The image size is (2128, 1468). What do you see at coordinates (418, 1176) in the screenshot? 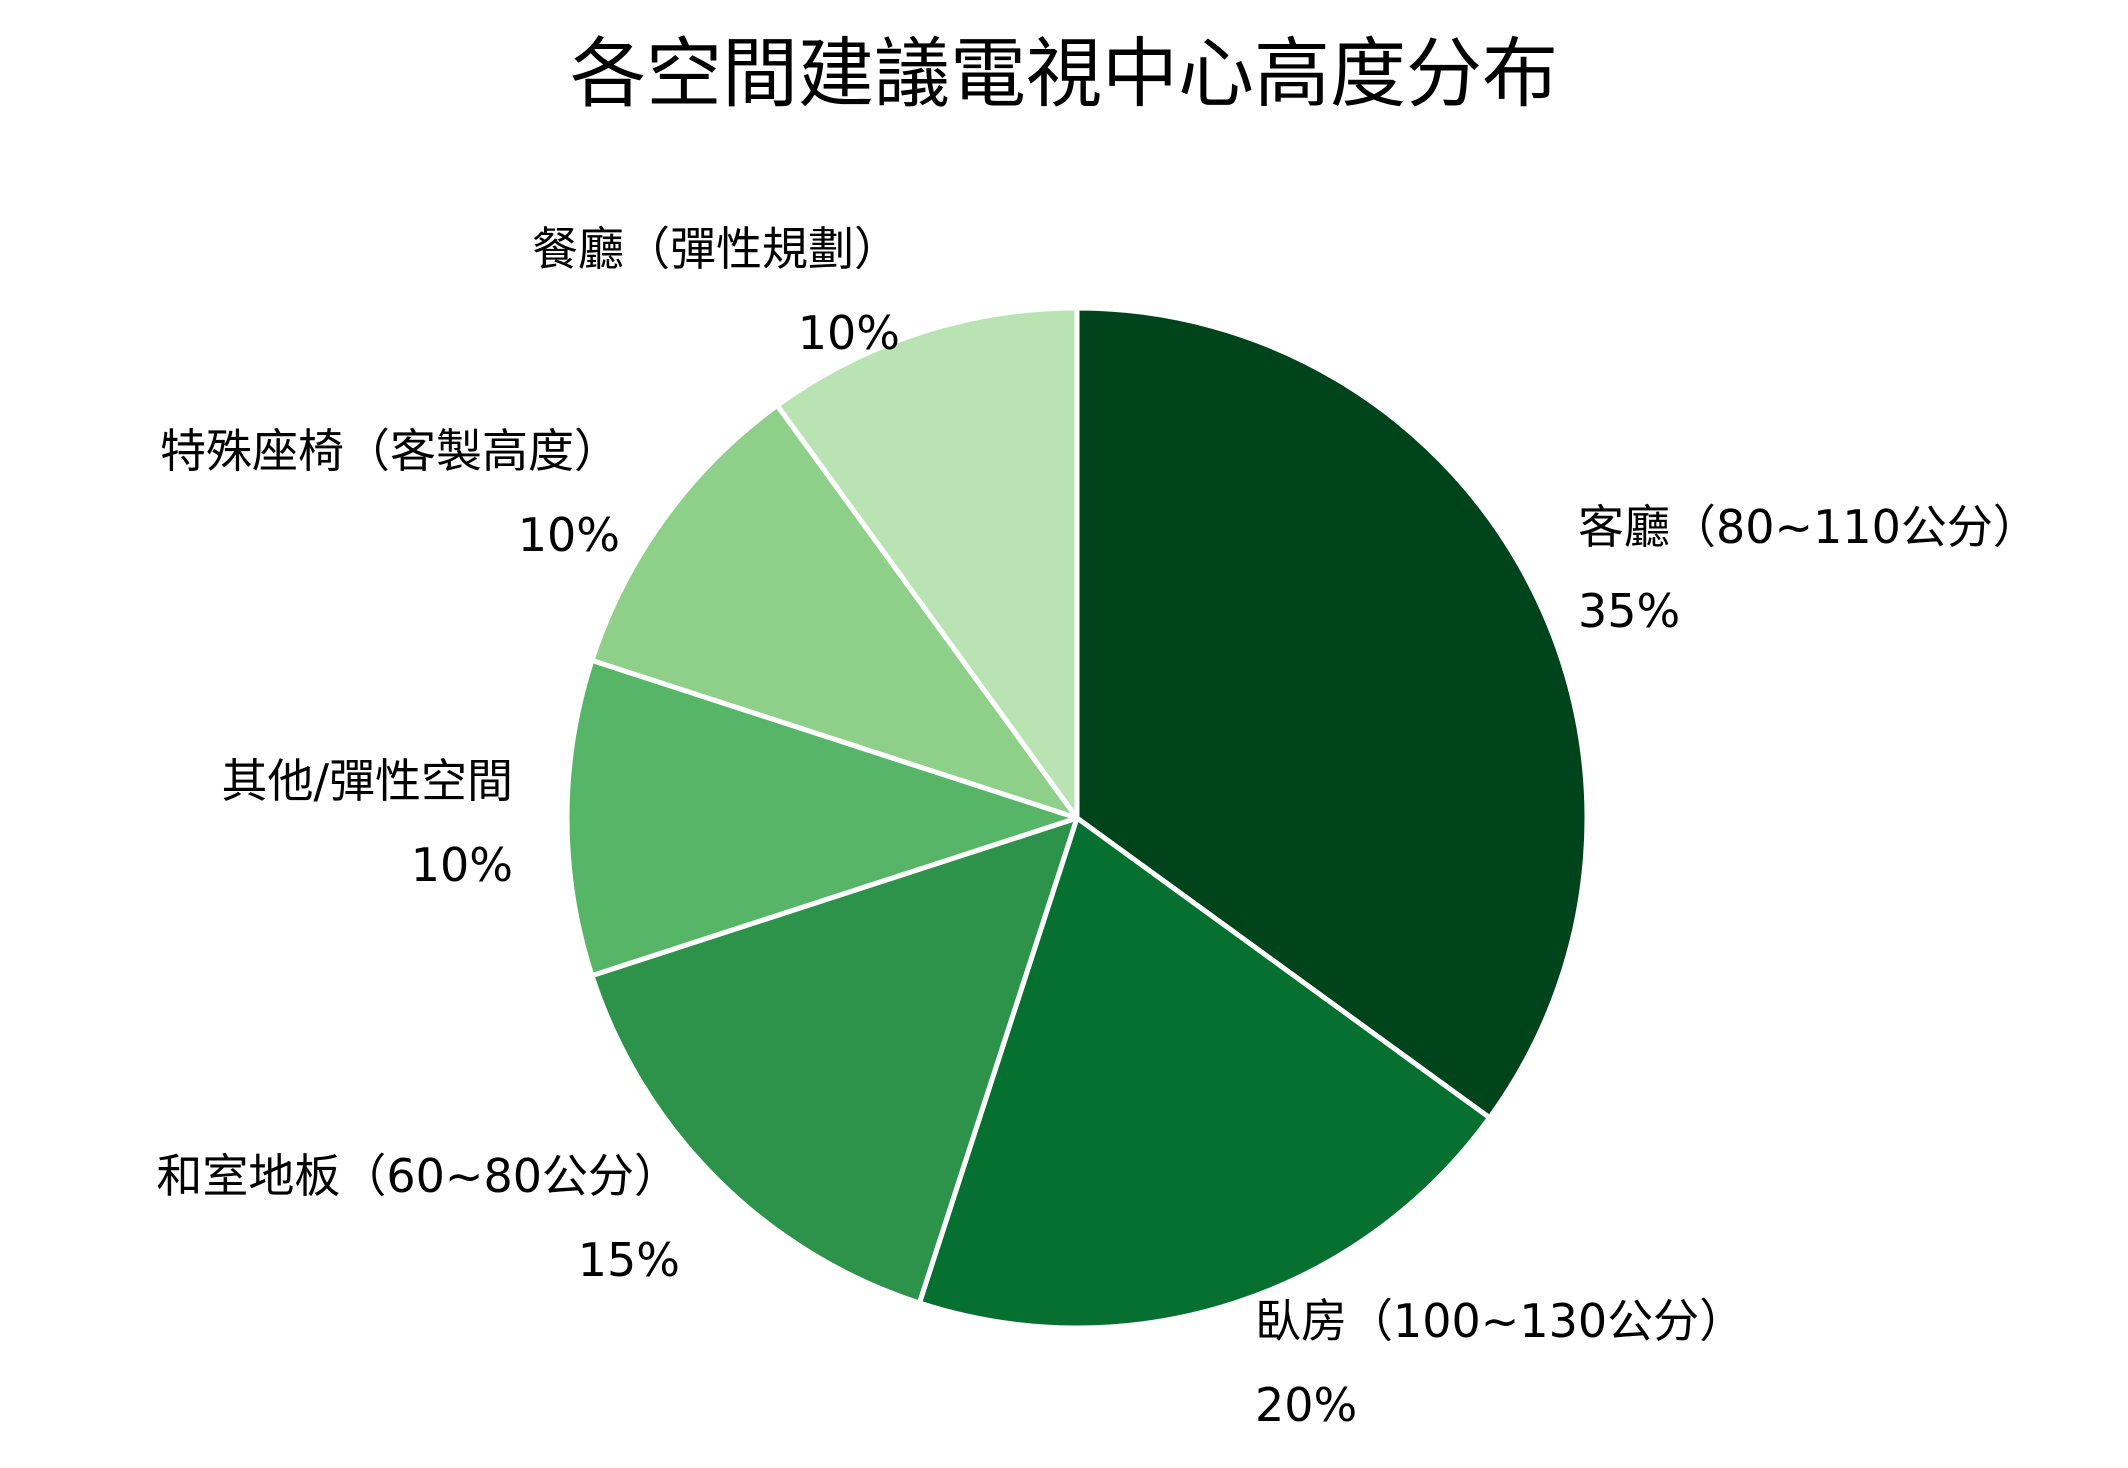
I see `slice-label-3: 和室地板（60~80公分）` at bounding box center [418, 1176].